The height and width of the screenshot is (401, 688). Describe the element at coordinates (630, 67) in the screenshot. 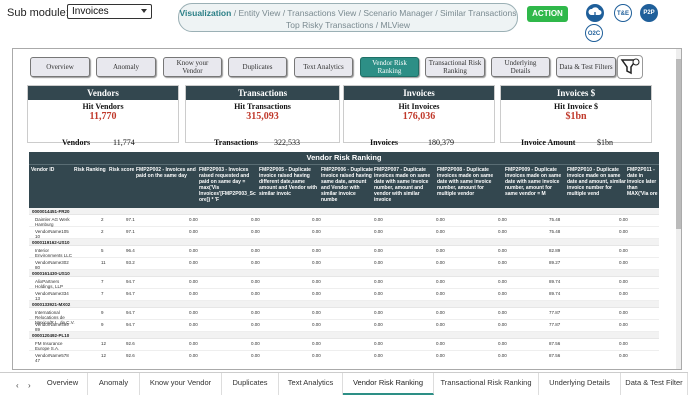

I see `filter-button` at that location.